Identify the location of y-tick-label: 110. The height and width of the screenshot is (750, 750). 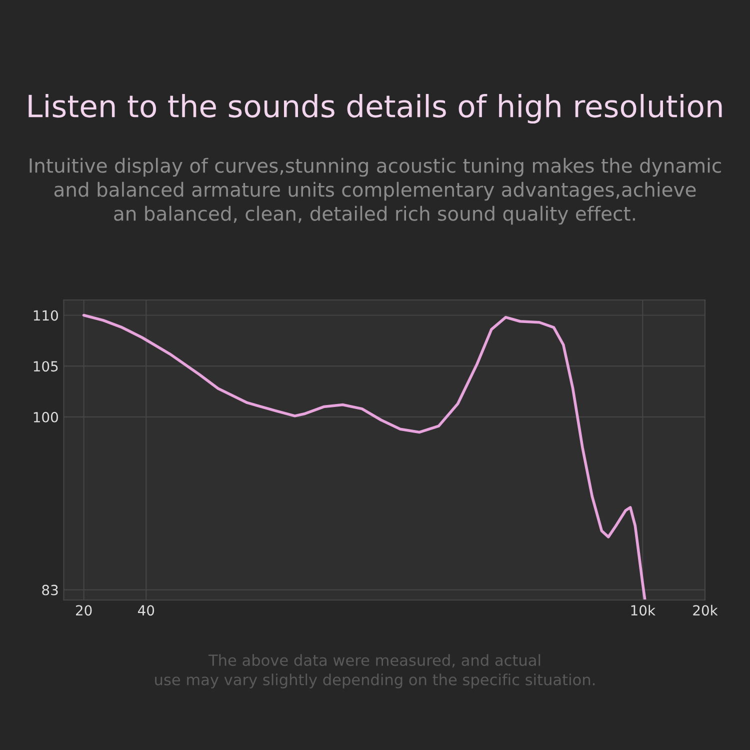
(46, 315).